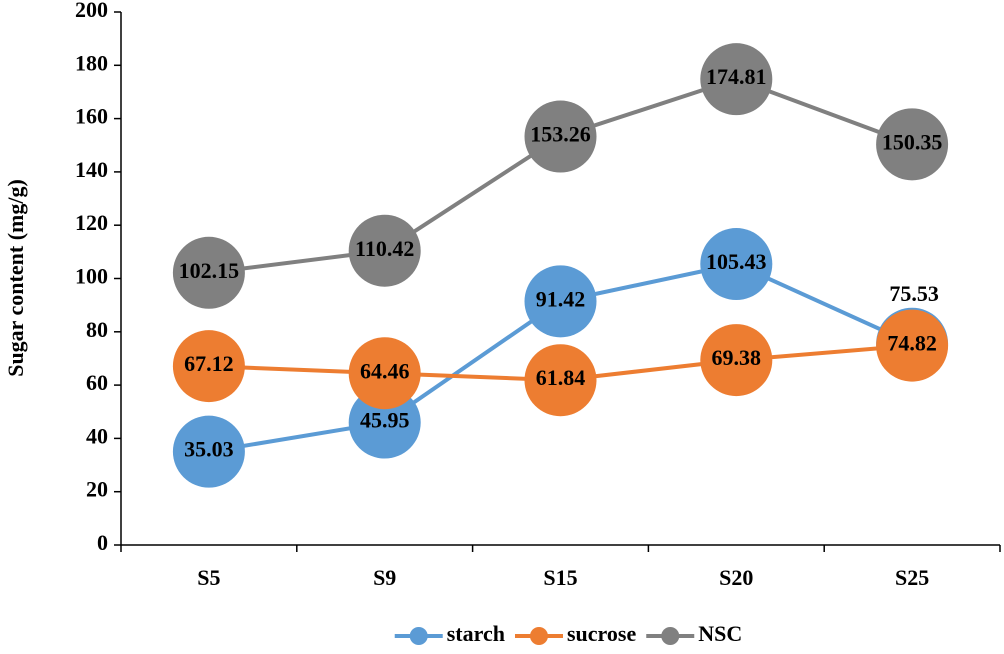  What do you see at coordinates (736, 76) in the screenshot?
I see `data-label: 174.81` at bounding box center [736, 76].